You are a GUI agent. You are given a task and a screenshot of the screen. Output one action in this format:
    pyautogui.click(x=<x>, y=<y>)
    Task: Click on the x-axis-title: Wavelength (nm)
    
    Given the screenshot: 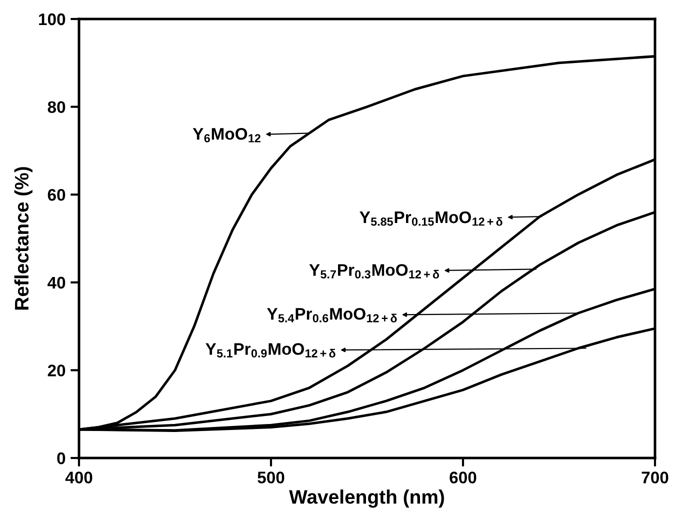 What is the action you would take?
    pyautogui.click(x=366, y=499)
    